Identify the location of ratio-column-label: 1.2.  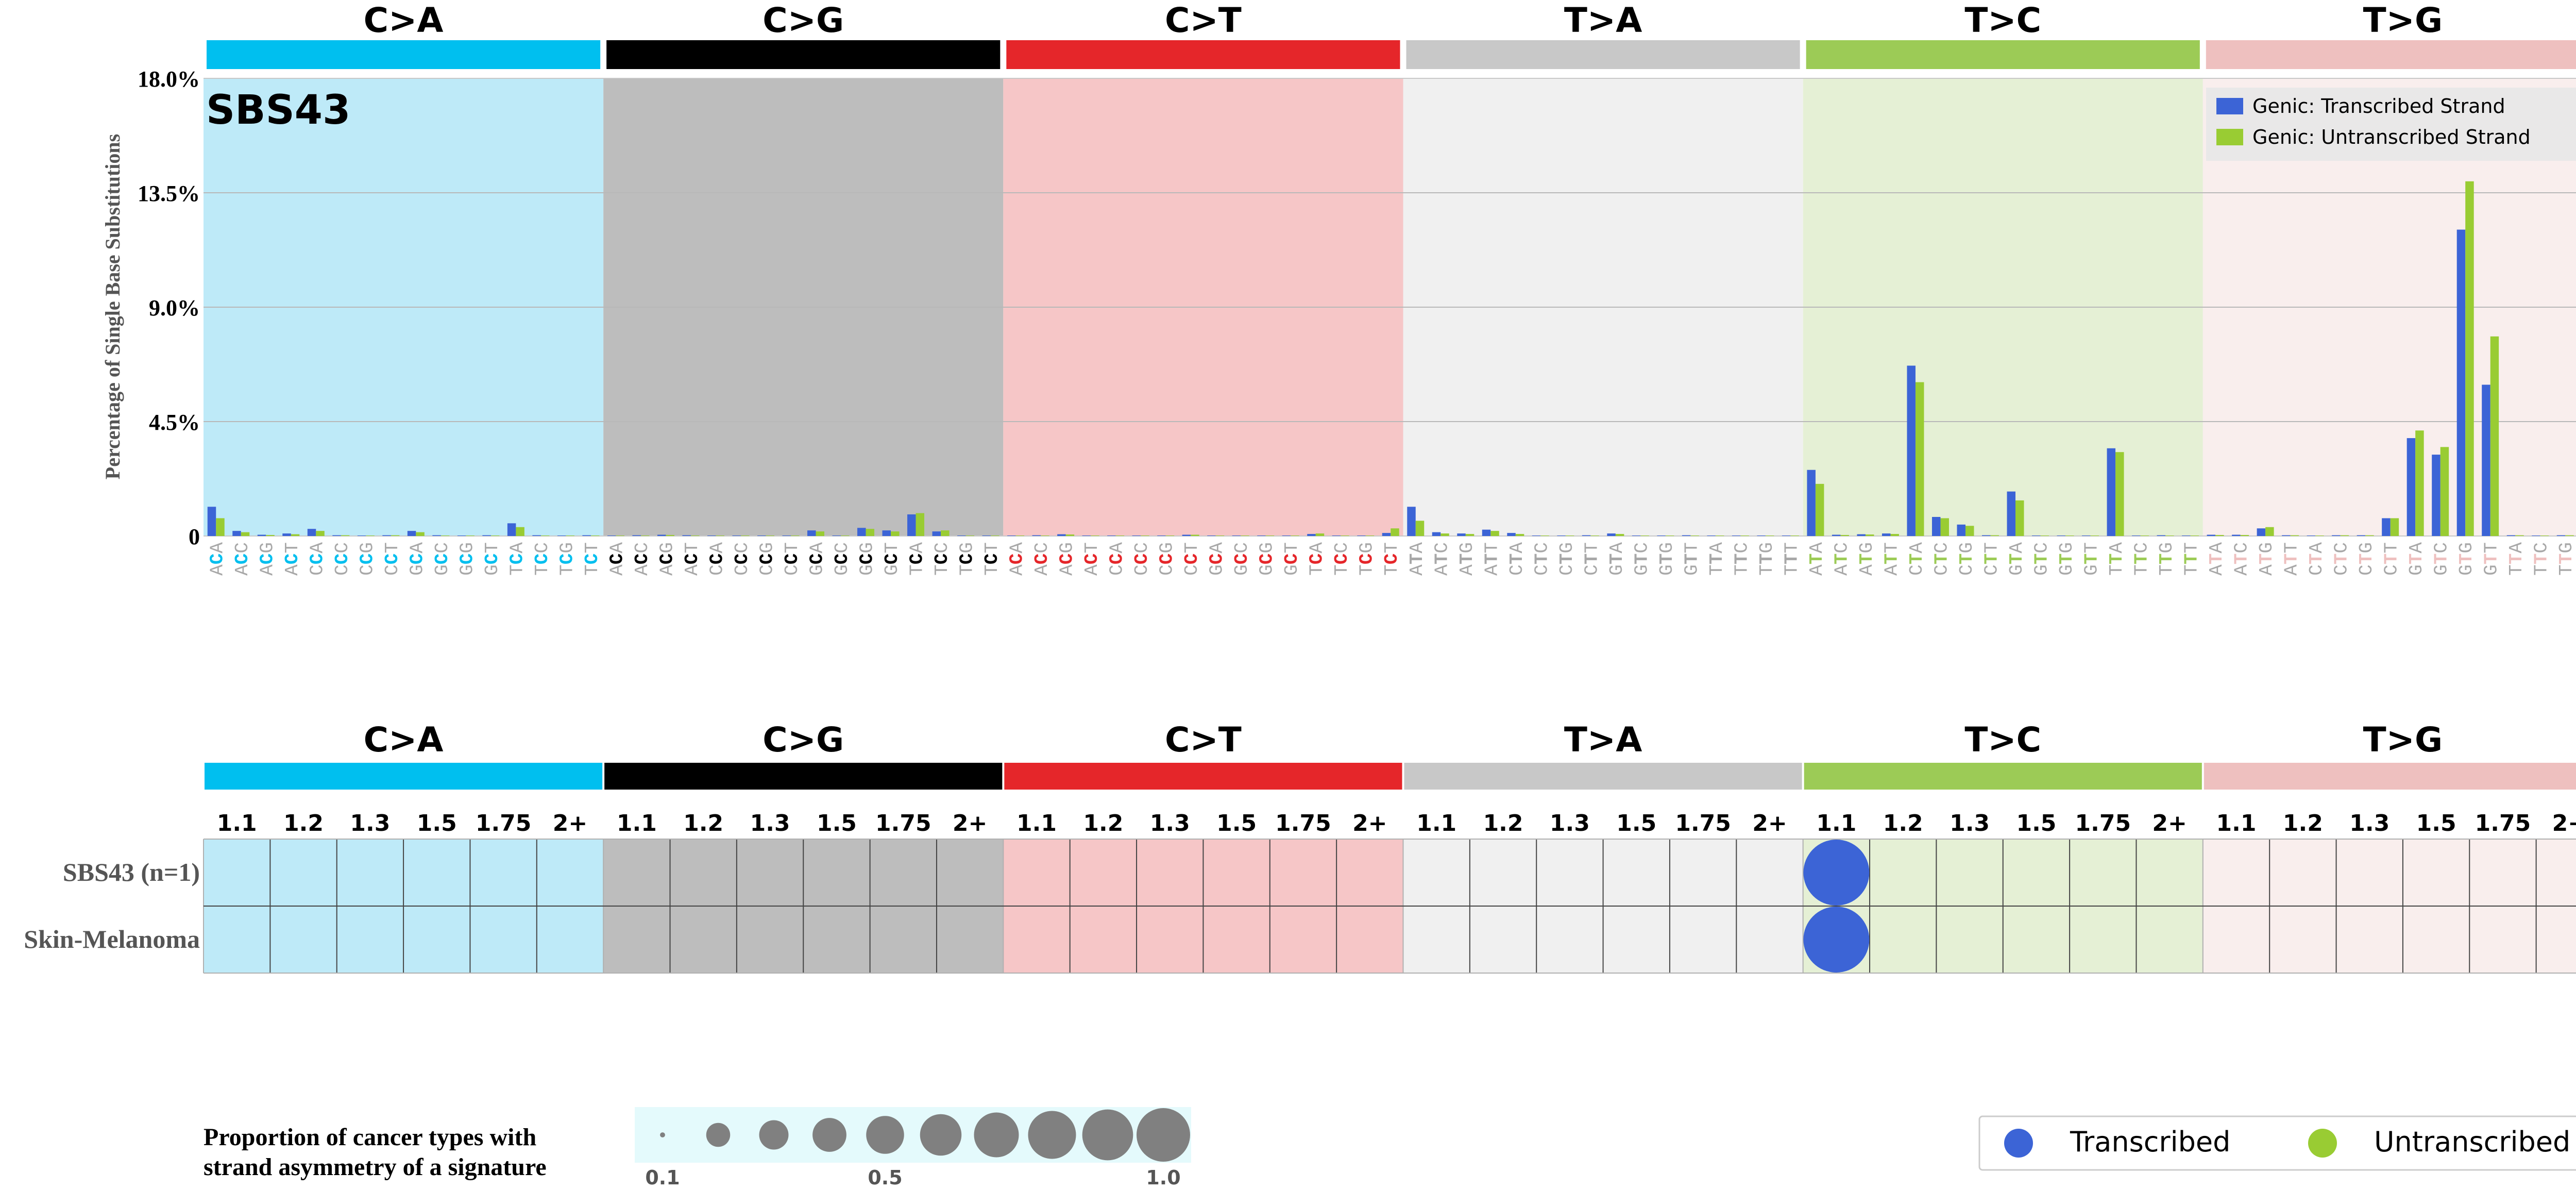
(1103, 823).